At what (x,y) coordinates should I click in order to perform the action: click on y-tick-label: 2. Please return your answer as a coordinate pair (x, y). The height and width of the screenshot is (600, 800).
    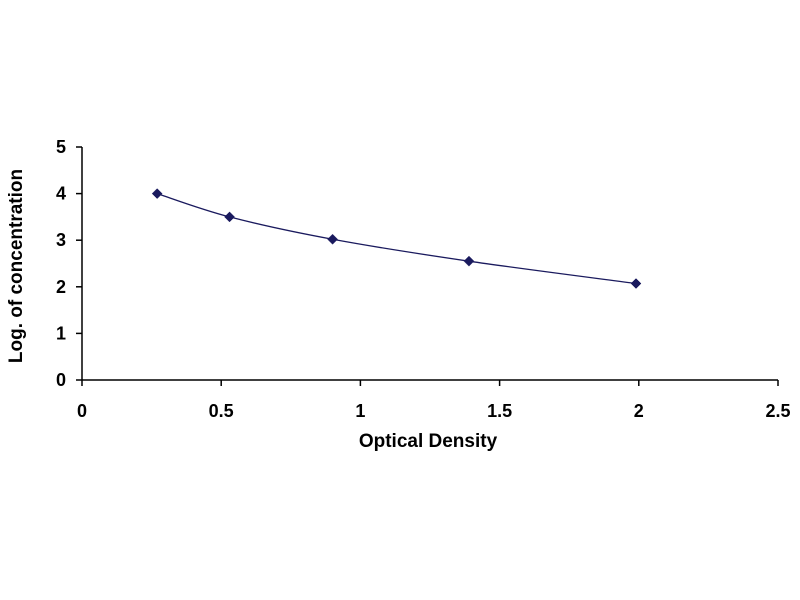
    Looking at the image, I should click on (61, 287).